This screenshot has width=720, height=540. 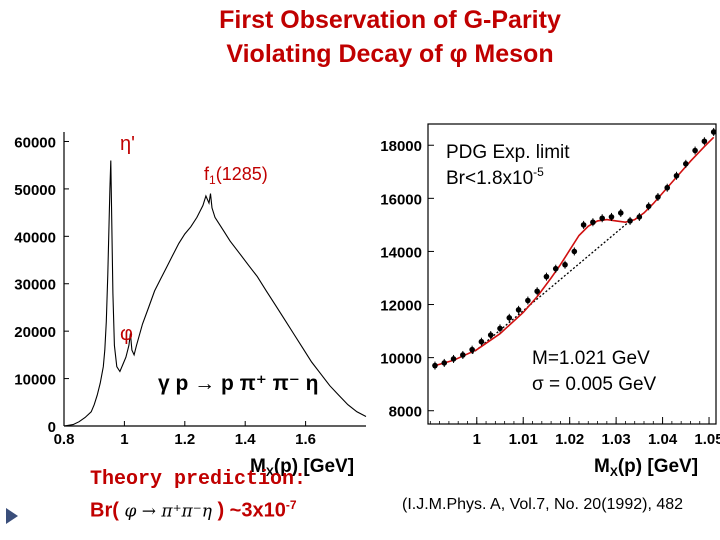 I want to click on eta-prime-peak-label: η', so click(x=127, y=144).